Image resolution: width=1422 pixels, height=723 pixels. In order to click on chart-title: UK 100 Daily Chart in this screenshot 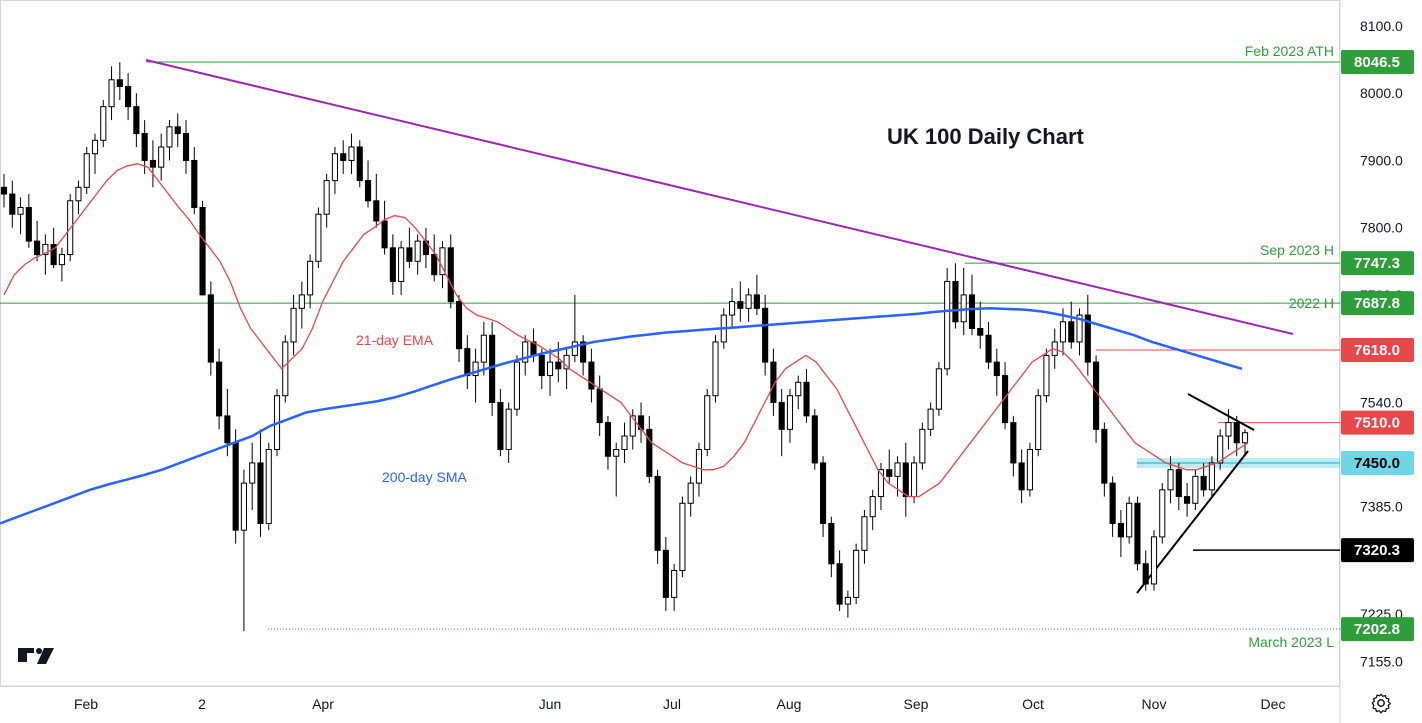, I will do `click(986, 136)`.